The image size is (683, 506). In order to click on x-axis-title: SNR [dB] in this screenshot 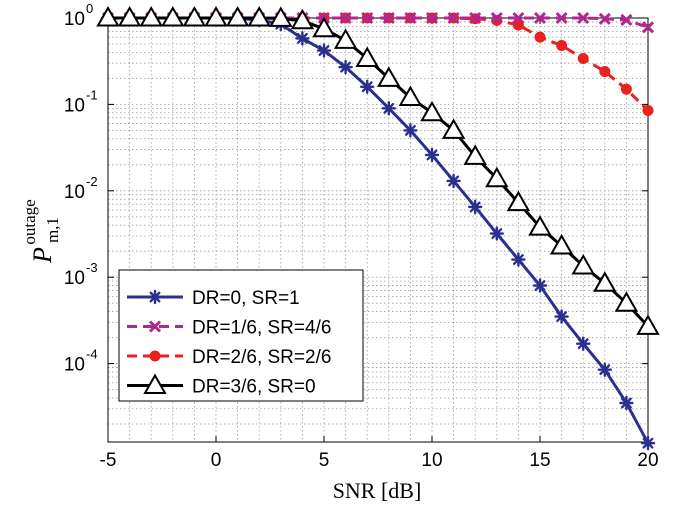, I will do `click(377, 490)`.